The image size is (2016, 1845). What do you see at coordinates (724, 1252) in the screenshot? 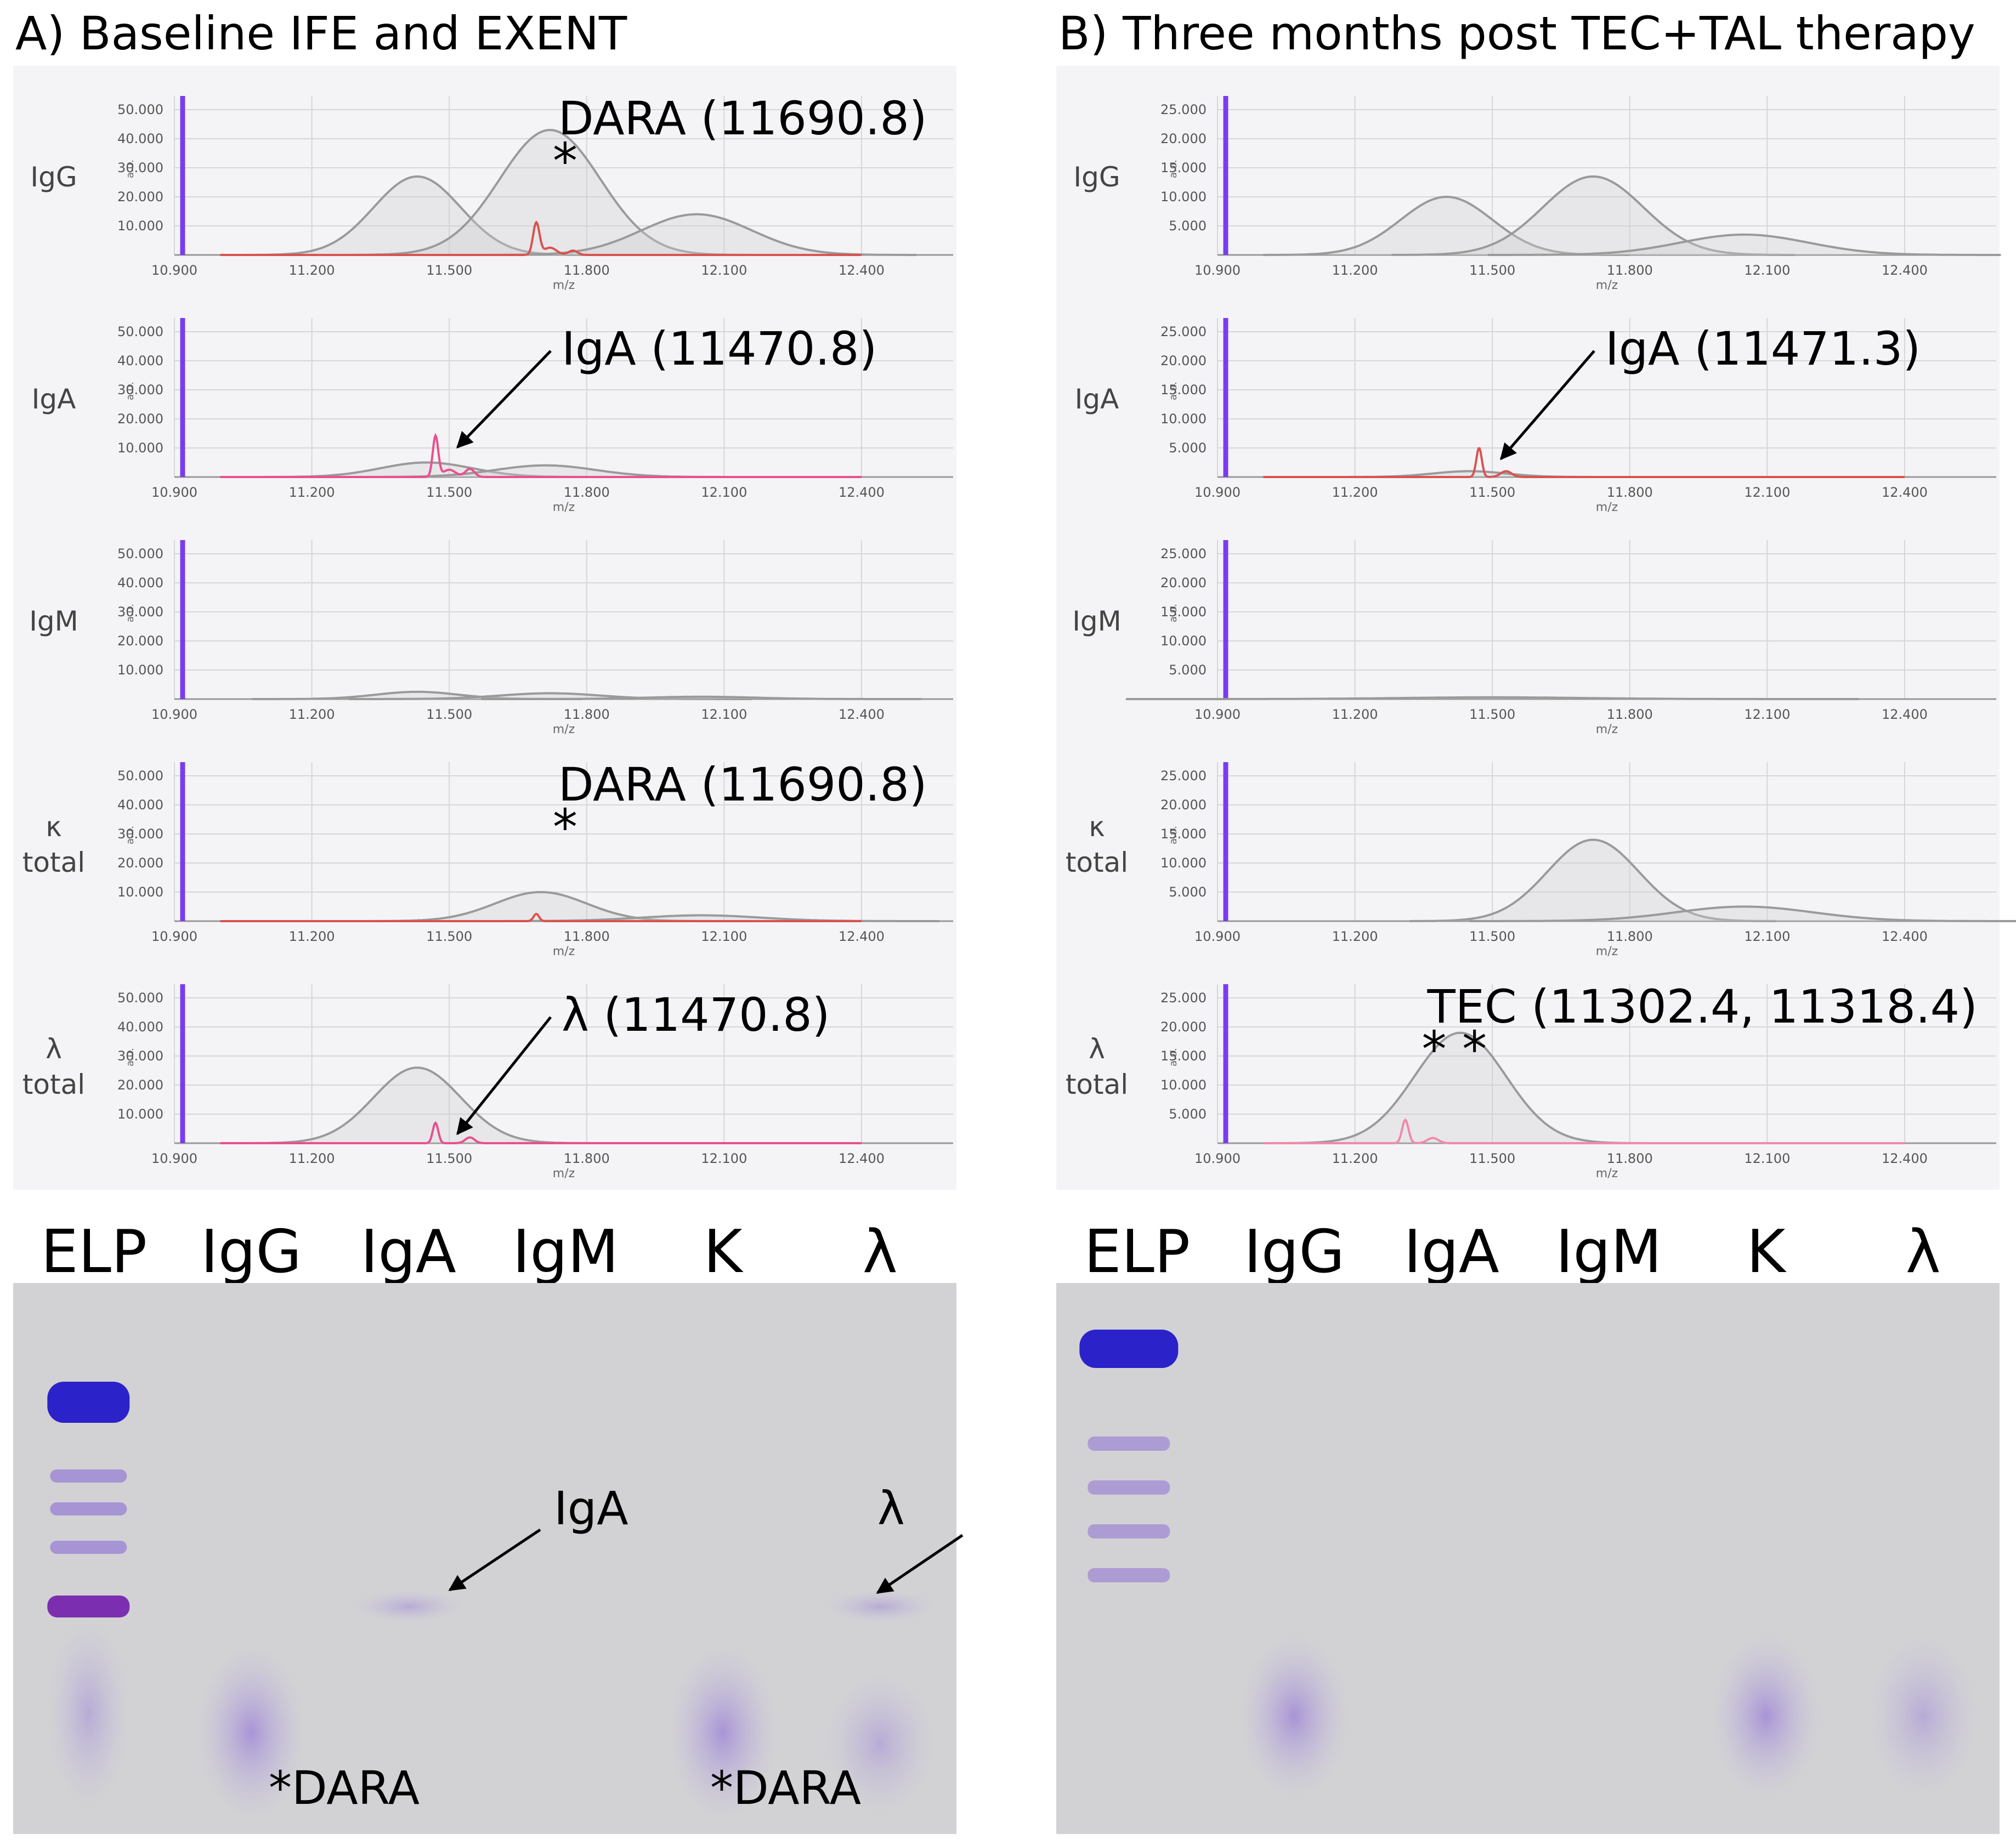
I see `gel-lane-label: K` at bounding box center [724, 1252].